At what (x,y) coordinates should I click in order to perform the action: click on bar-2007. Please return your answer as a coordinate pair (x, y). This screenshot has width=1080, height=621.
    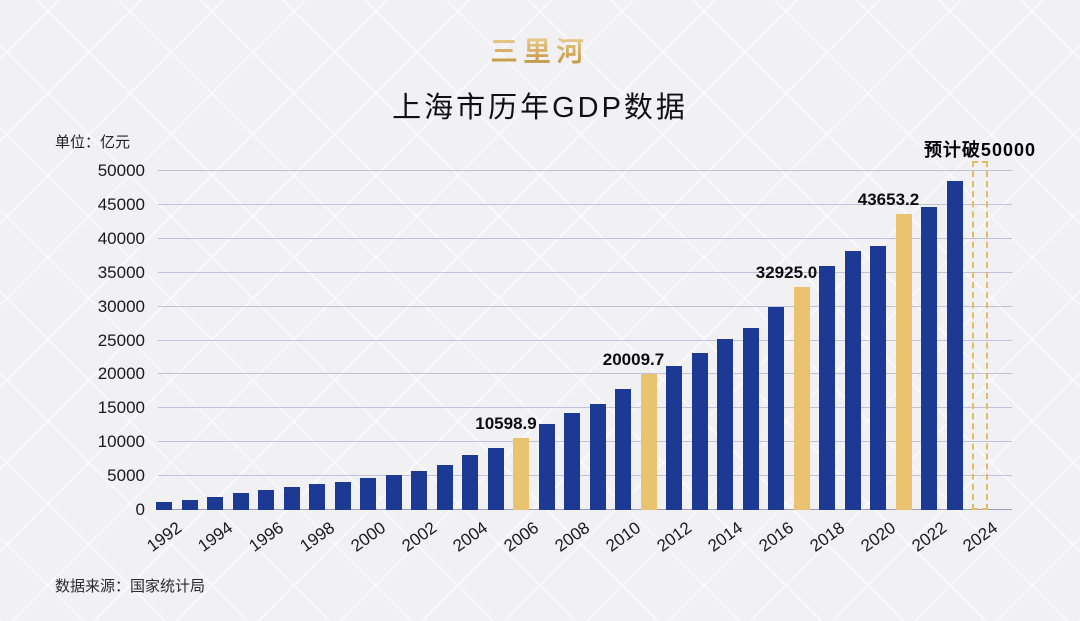
    Looking at the image, I should click on (546, 467).